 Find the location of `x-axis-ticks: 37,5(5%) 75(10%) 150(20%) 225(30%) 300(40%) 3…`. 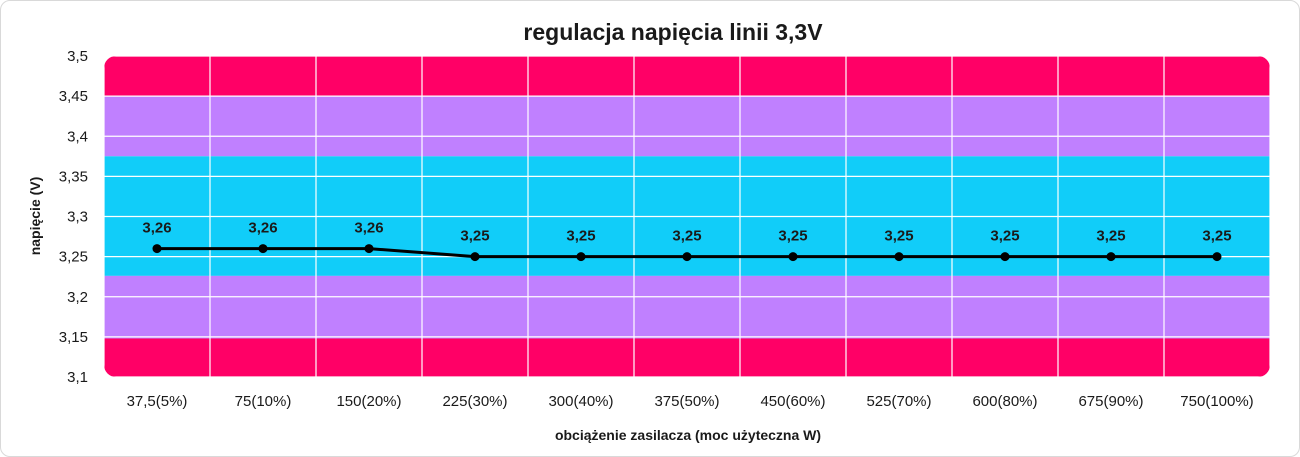

x-axis-ticks: 37,5(5%) 75(10%) 150(20%) 225(30%) 300(40%) 3… is located at coordinates (690, 401).